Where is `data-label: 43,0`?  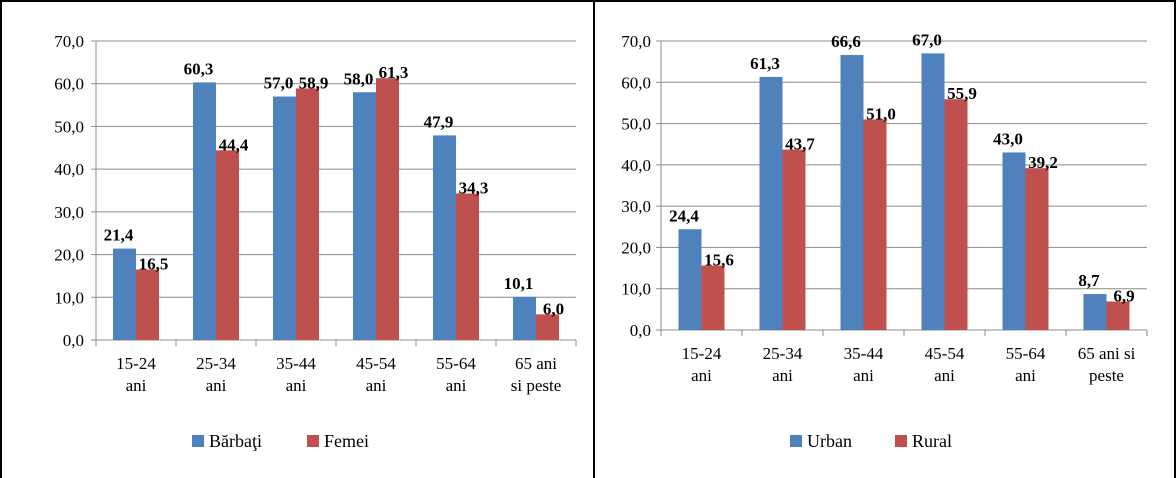 data-label: 43,0 is located at coordinates (1008, 138).